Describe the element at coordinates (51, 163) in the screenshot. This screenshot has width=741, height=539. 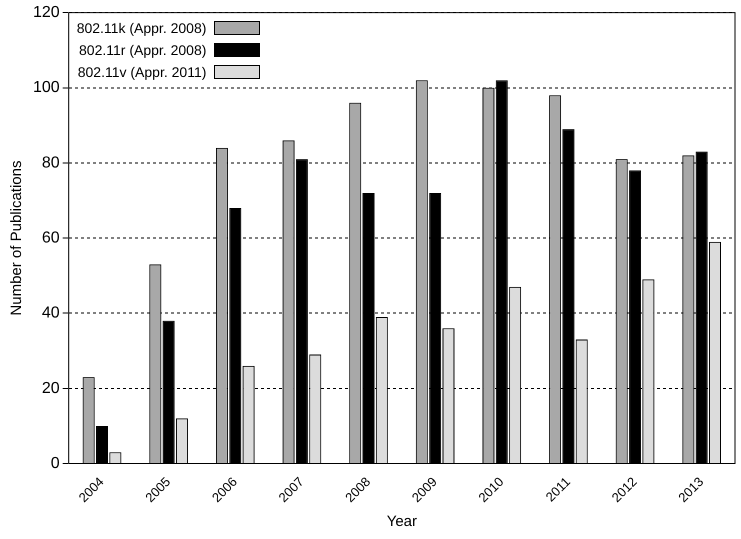
I see `y-tick-label: 80` at that location.